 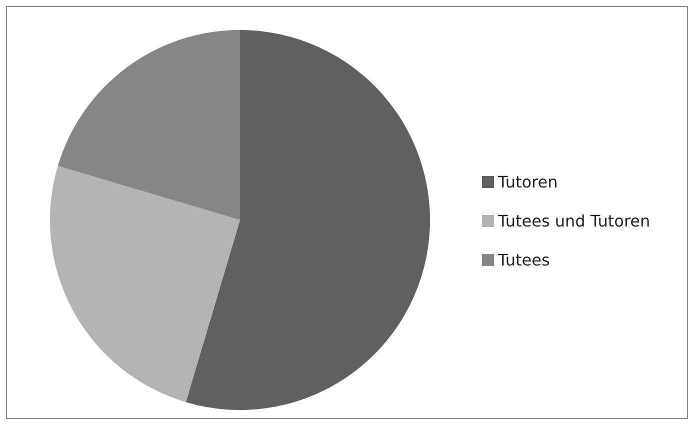 What do you see at coordinates (149, 125) in the screenshot?
I see `pie-slice` at bounding box center [149, 125].